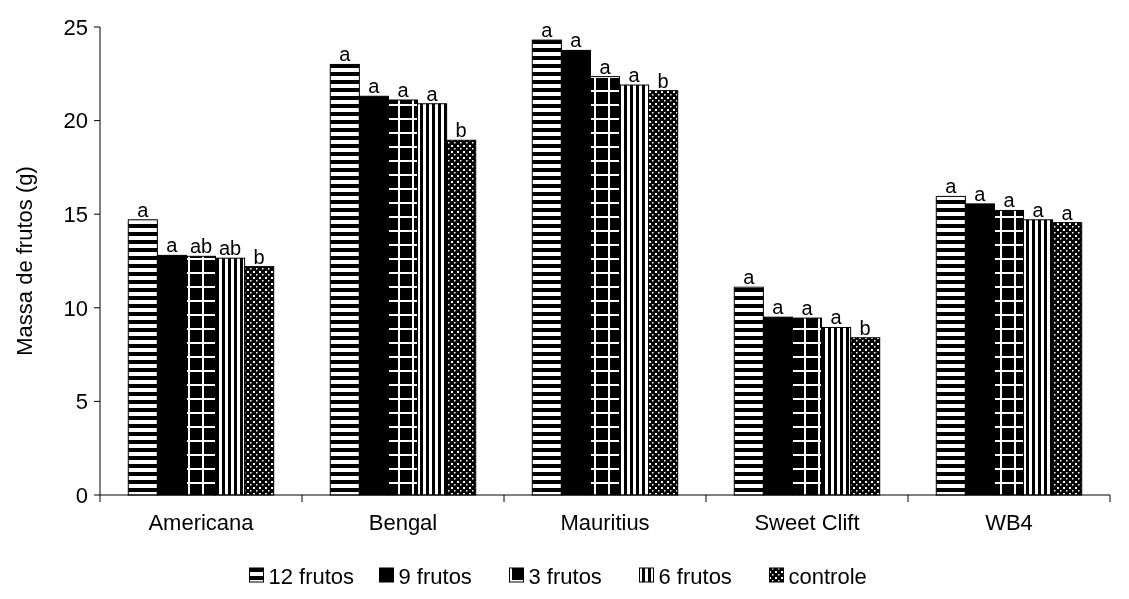 This screenshot has height=599, width=1129. I want to click on y-tick-label: 5, so click(81, 402).